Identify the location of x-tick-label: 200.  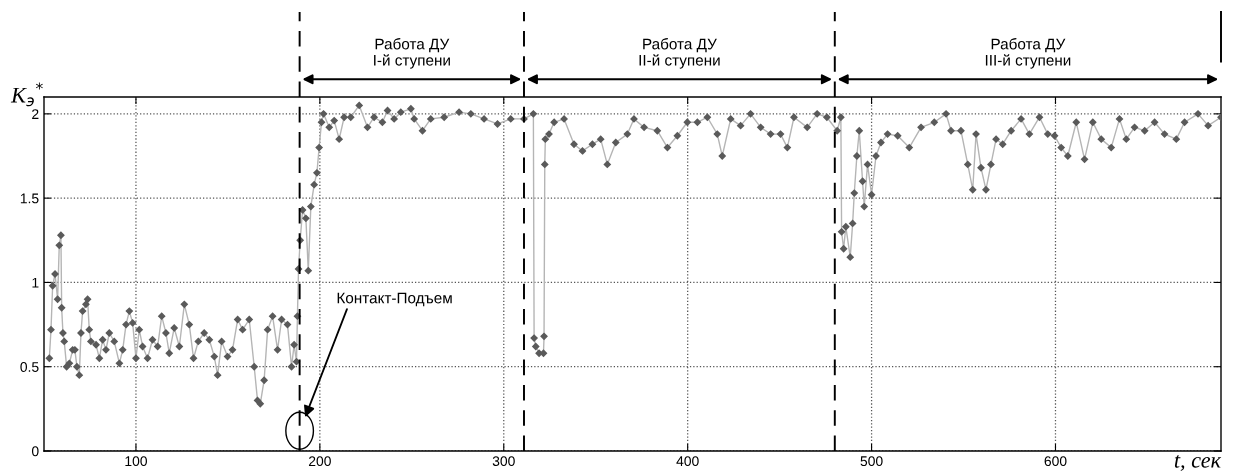
(319, 461).